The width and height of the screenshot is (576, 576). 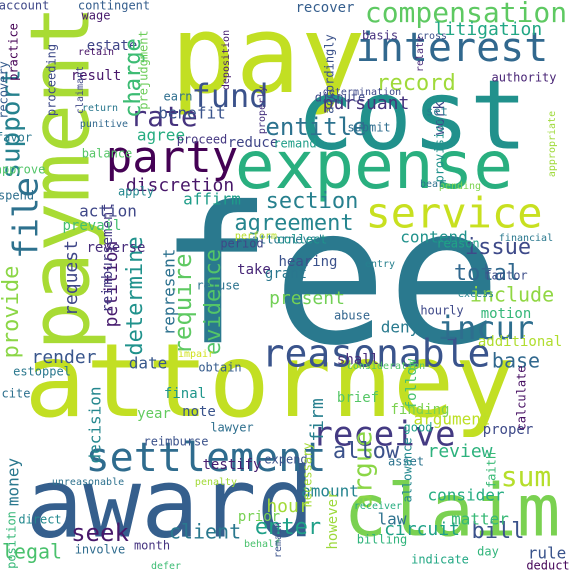 I want to click on word-shall: shall, so click(x=358, y=360).